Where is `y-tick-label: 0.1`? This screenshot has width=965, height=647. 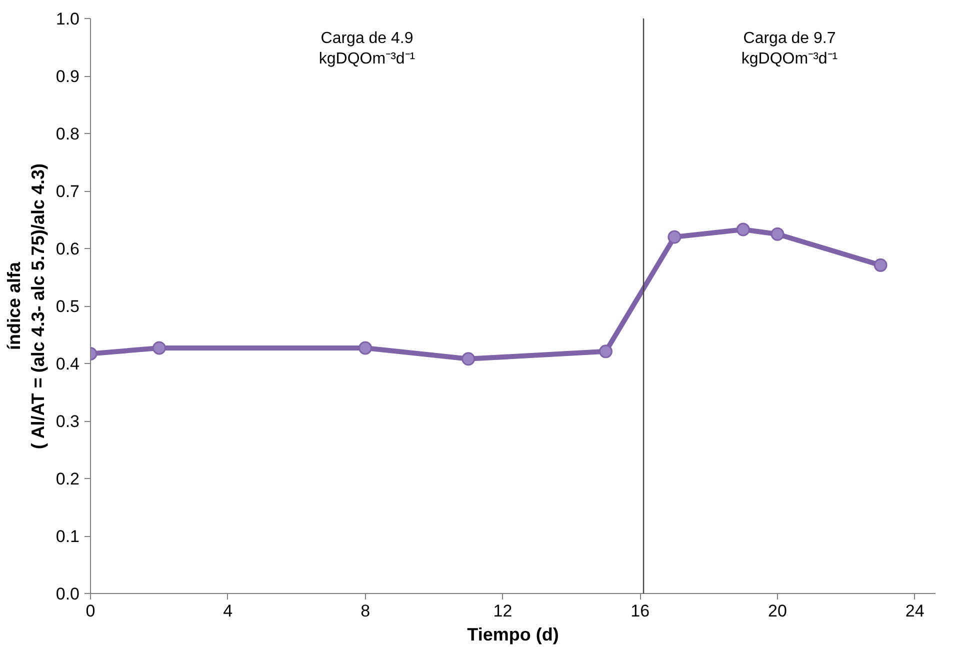 y-tick-label: 0.1 is located at coordinates (68, 536).